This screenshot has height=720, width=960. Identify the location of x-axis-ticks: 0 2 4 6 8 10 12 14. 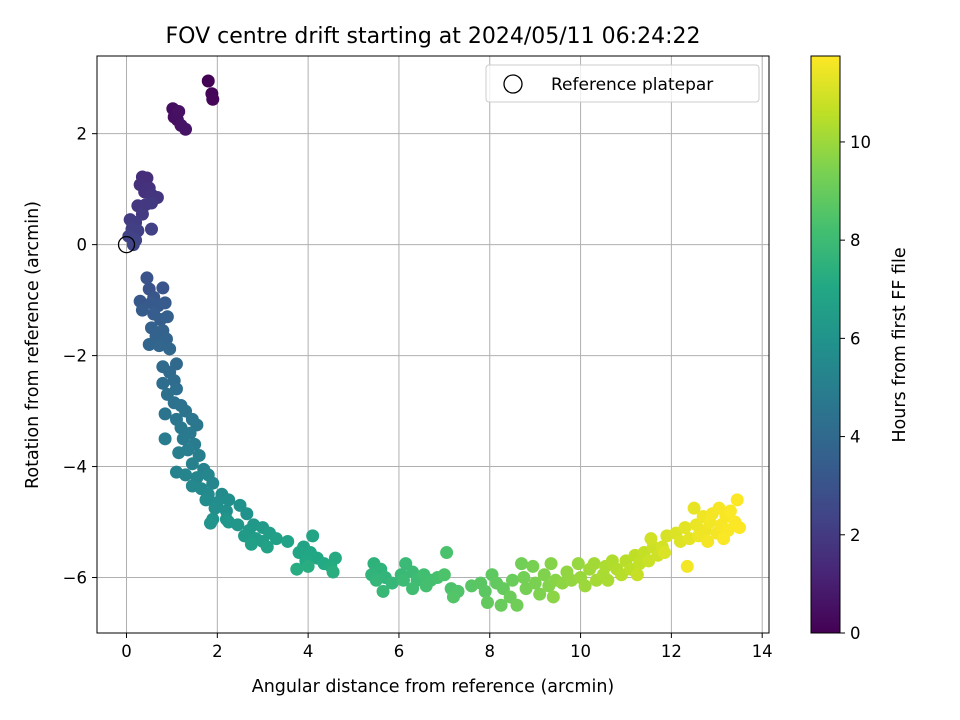
(447, 647).